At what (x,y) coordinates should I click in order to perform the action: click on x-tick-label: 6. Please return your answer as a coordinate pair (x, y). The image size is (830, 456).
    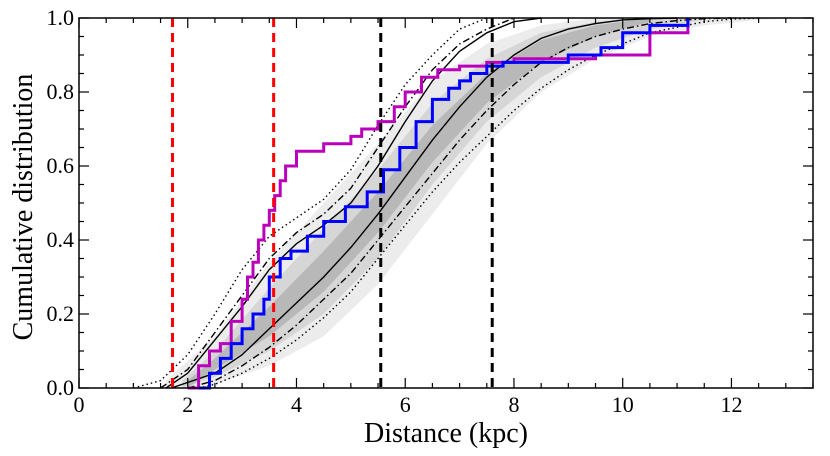
    Looking at the image, I should click on (405, 404).